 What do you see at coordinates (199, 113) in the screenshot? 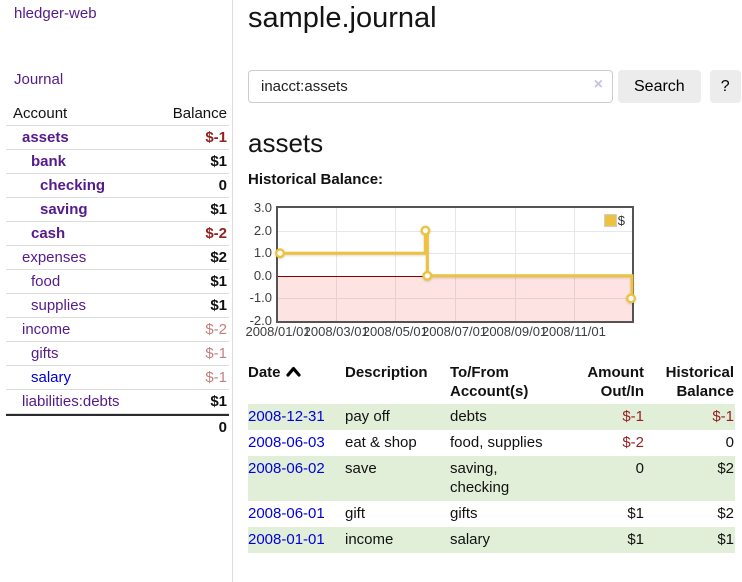
I see `balance-column-header: Balance` at bounding box center [199, 113].